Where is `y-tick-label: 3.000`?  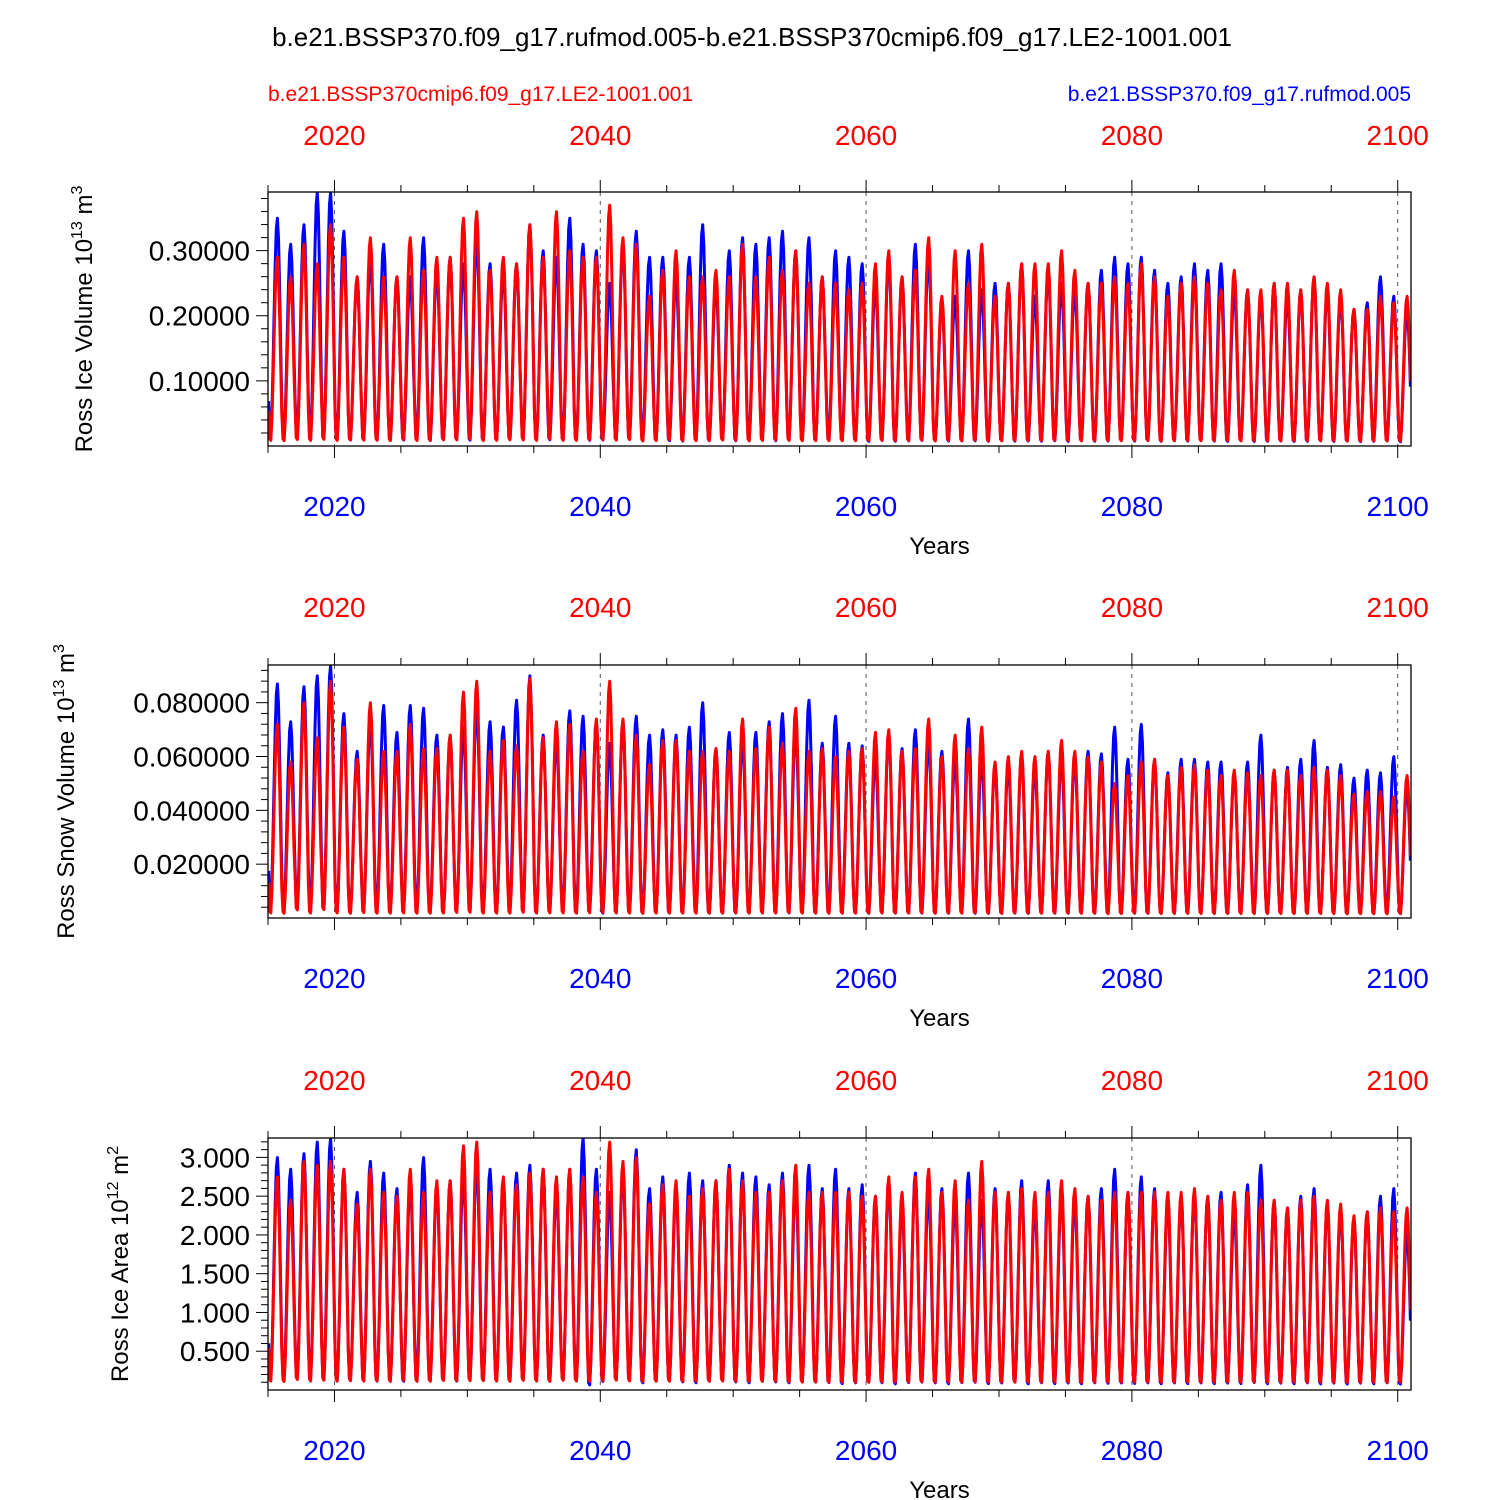 y-tick-label: 3.000 is located at coordinates (215, 1157).